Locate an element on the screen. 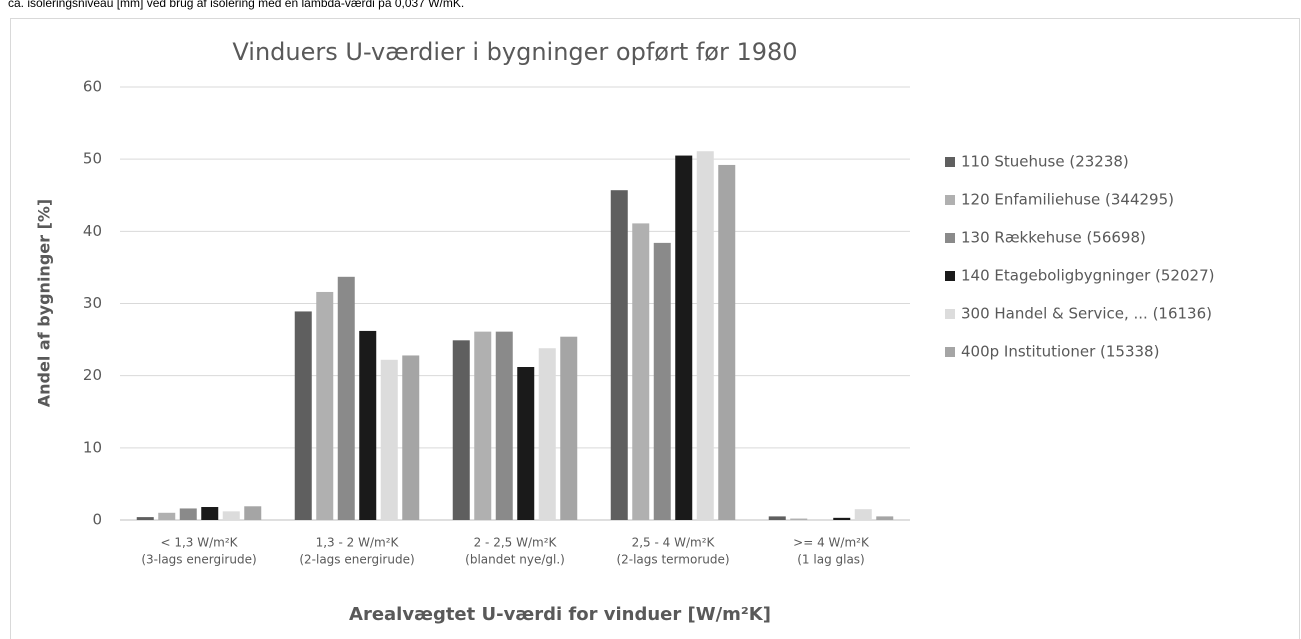  x-tick-label: 2,5 - 4 W/m²K is located at coordinates (674, 543).